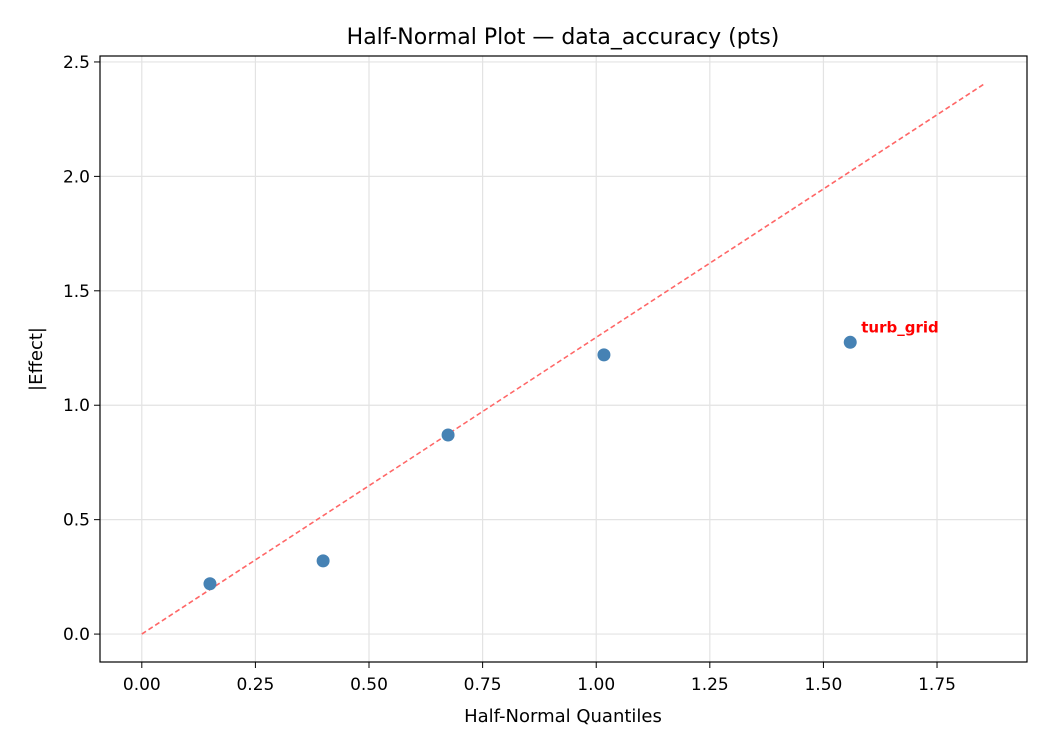 Image resolution: width=1050 pixels, height=750 pixels. What do you see at coordinates (81, 349) in the screenshot?
I see `y-axis: 0.0 0.5 1.0 1.5 2.0 2.5` at bounding box center [81, 349].